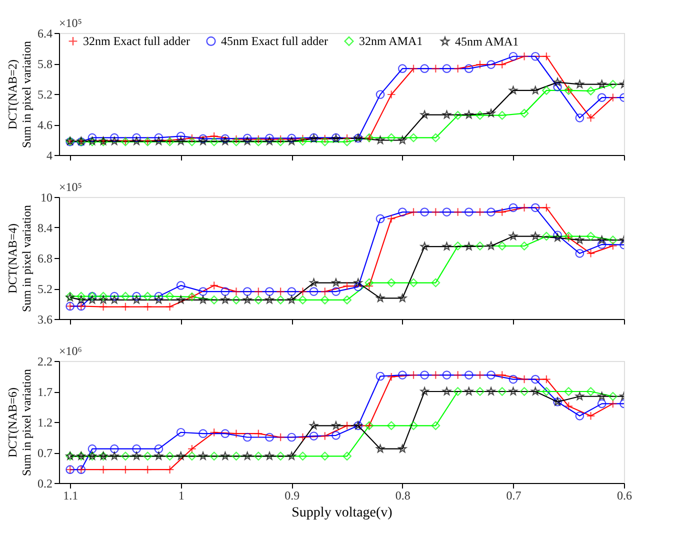 This screenshot has width=684, height=535. Describe the element at coordinates (45, 259) in the screenshot. I see `y-tick-label: 6.8` at that location.